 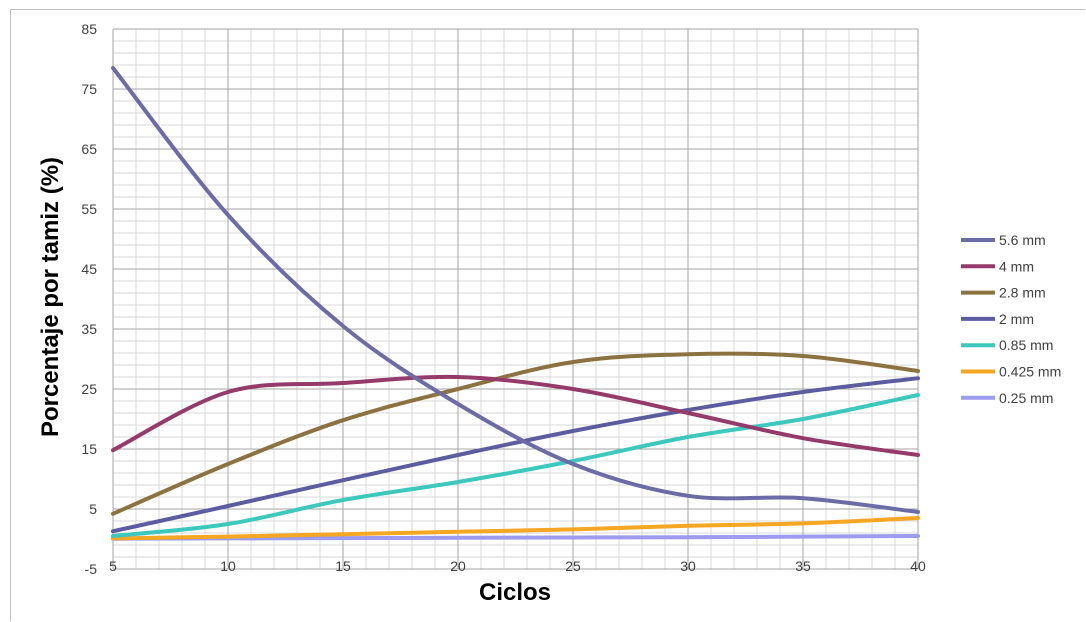 I want to click on y-tick-label: -5, so click(x=91, y=569).